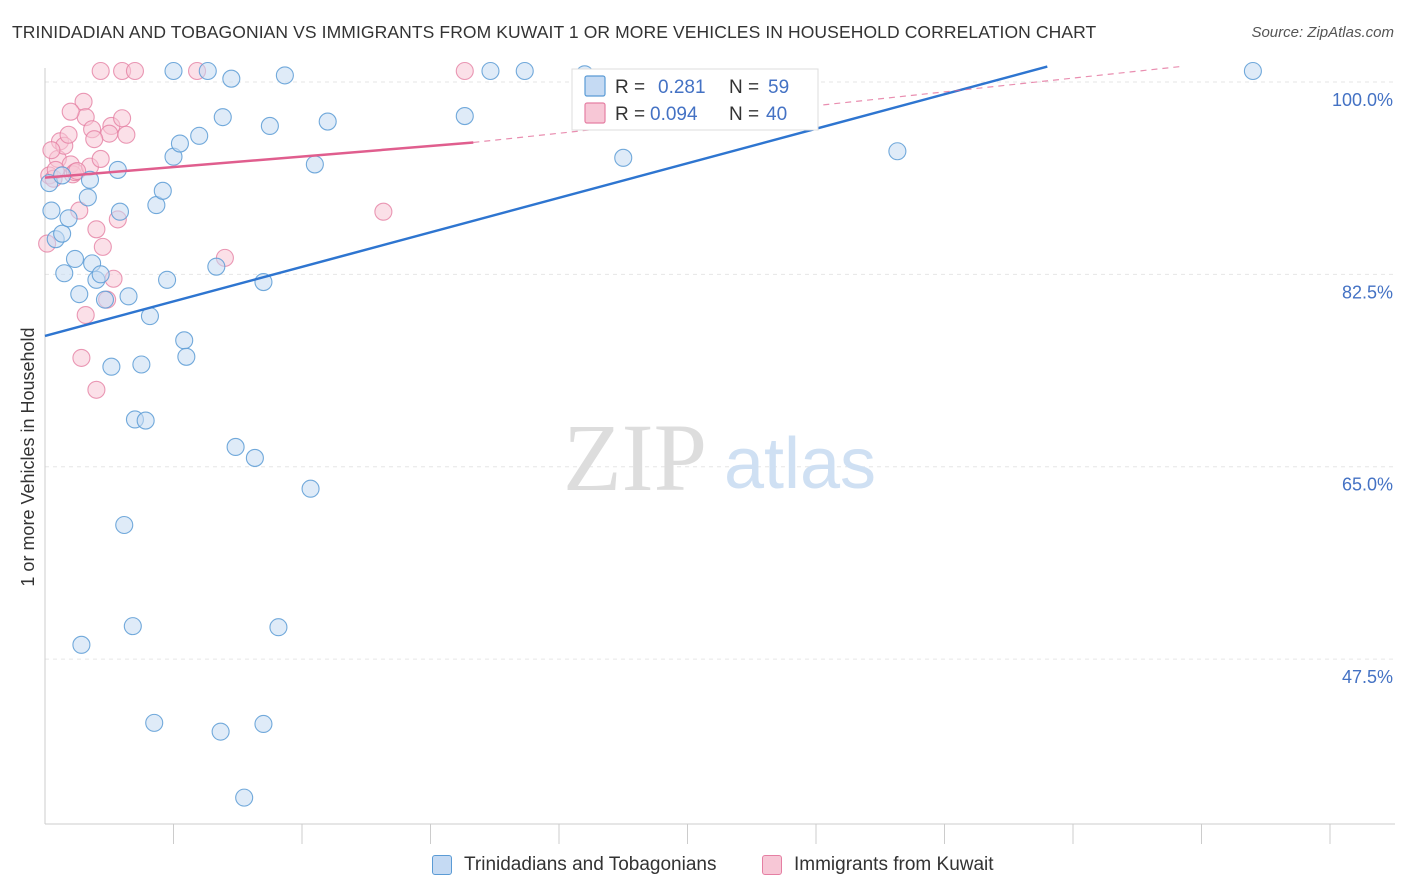 The image size is (1406, 892). Describe the element at coordinates (744, 87) in the screenshot. I see `stats-n-label-blue: N =` at that location.